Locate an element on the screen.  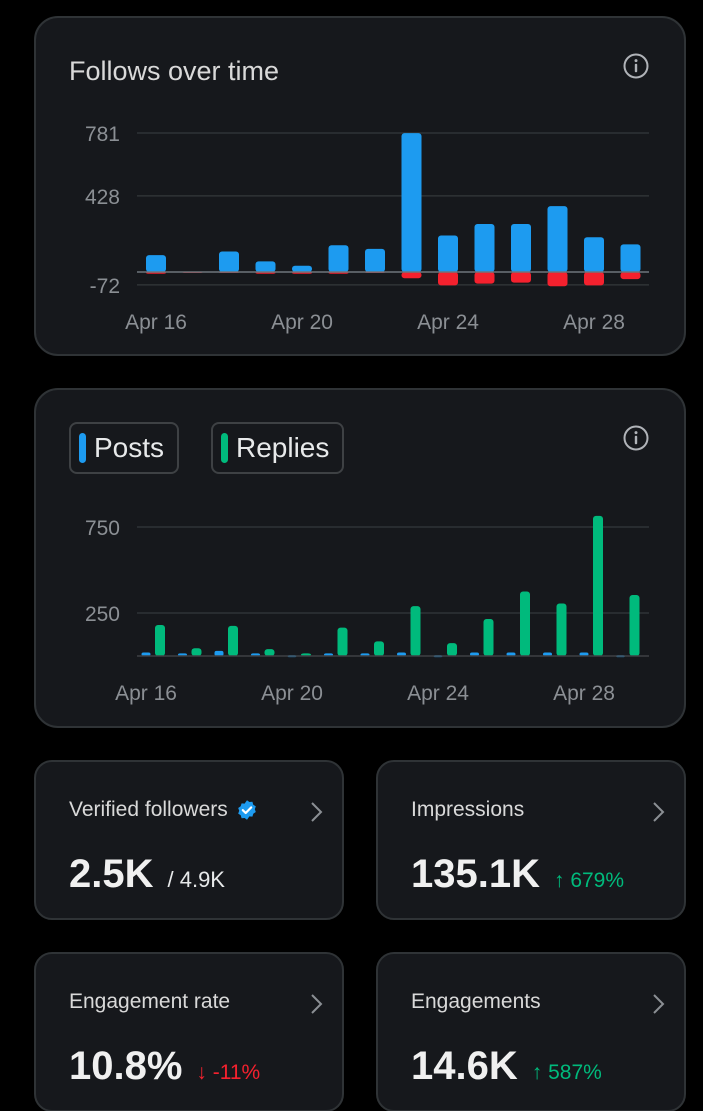
verified-followers-label: Verified followers is located at coordinates (148, 809).